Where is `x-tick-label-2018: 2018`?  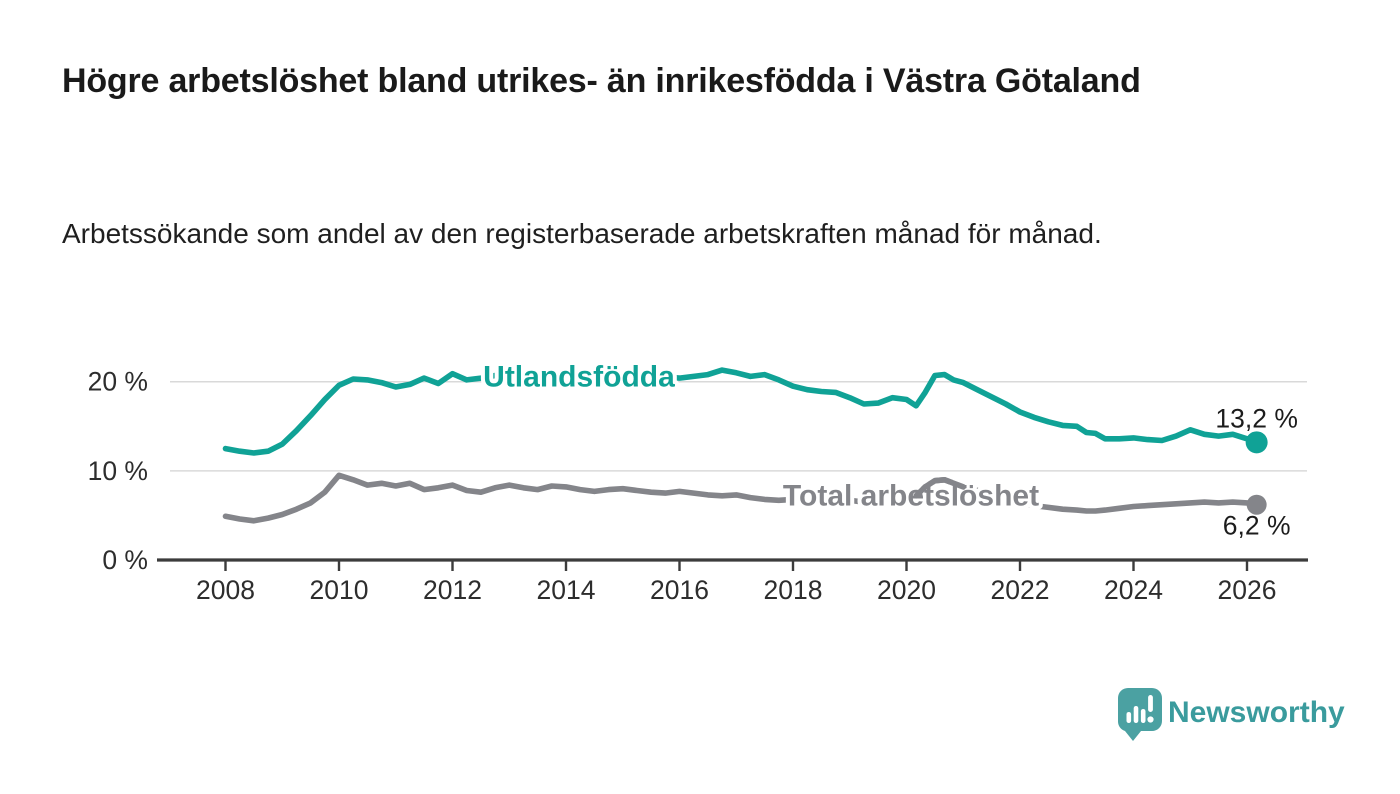
x-tick-label-2018: 2018 is located at coordinates (793, 590).